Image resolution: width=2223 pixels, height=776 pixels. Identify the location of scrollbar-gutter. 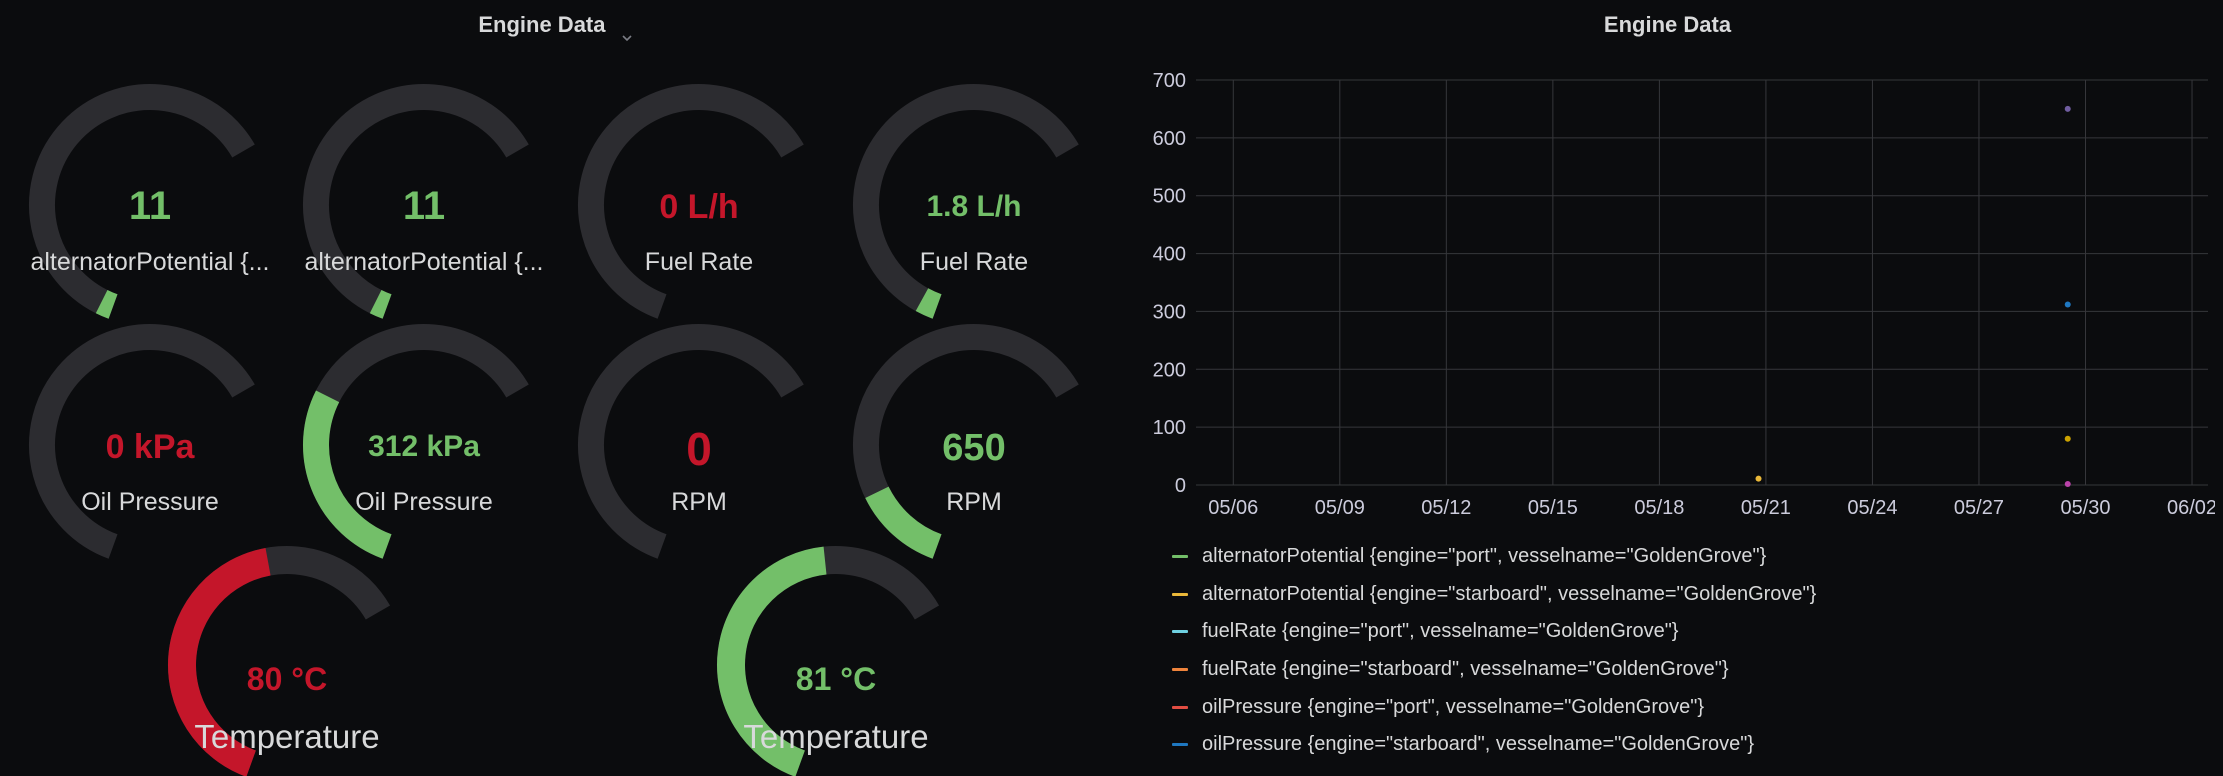
(2219, 388).